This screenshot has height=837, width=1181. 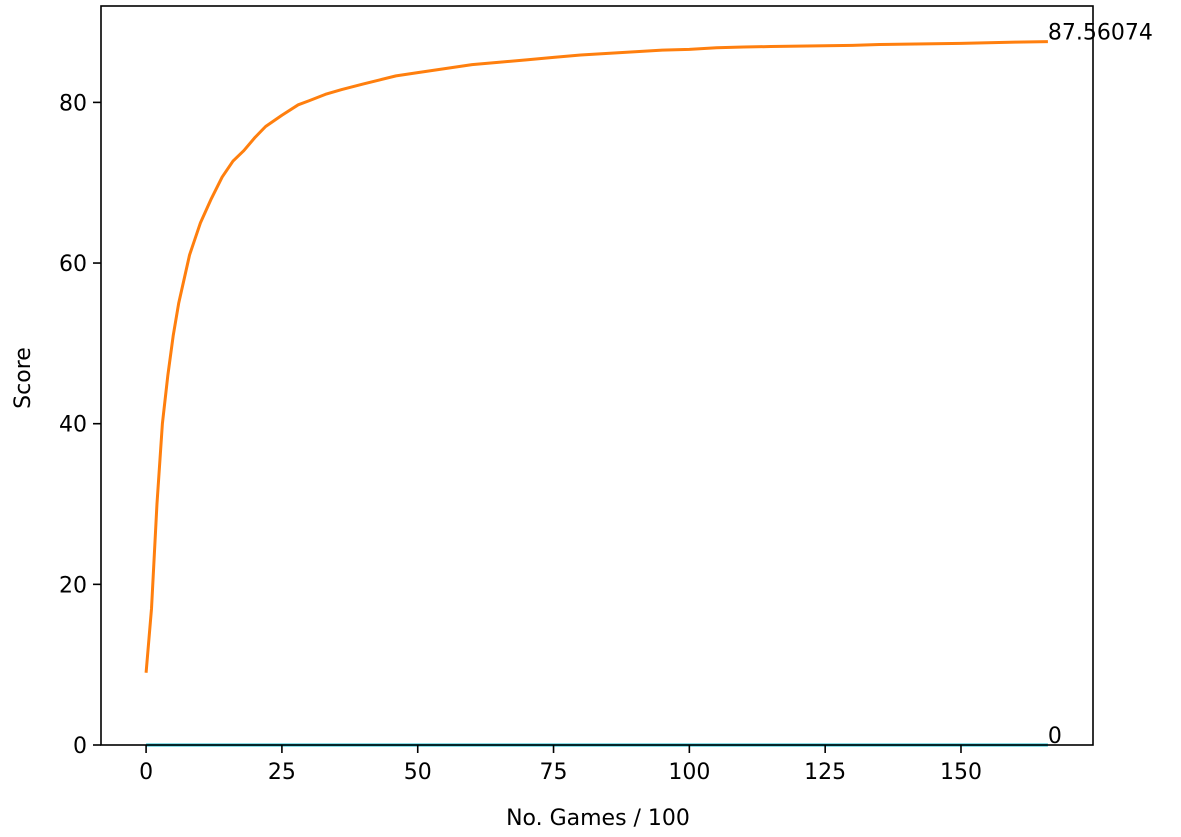 I want to click on annotations: 87.56074 0, so click(x=1100, y=385).